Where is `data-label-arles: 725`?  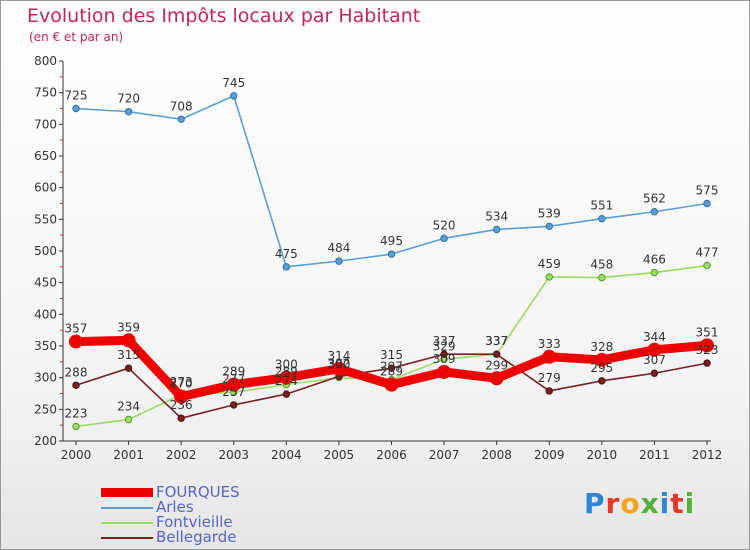
data-label-arles: 725 is located at coordinates (76, 96).